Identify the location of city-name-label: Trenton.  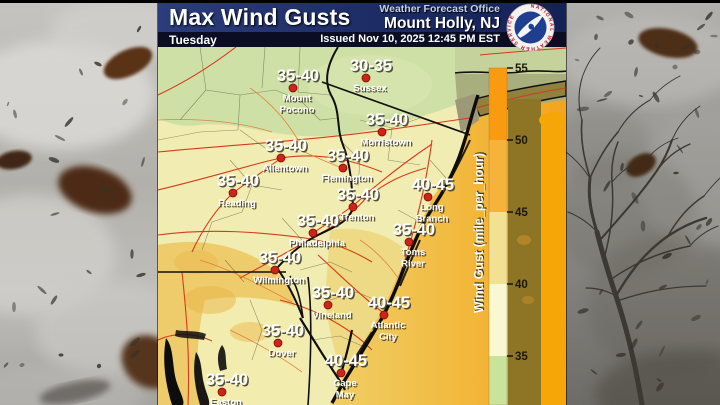
(357, 217).